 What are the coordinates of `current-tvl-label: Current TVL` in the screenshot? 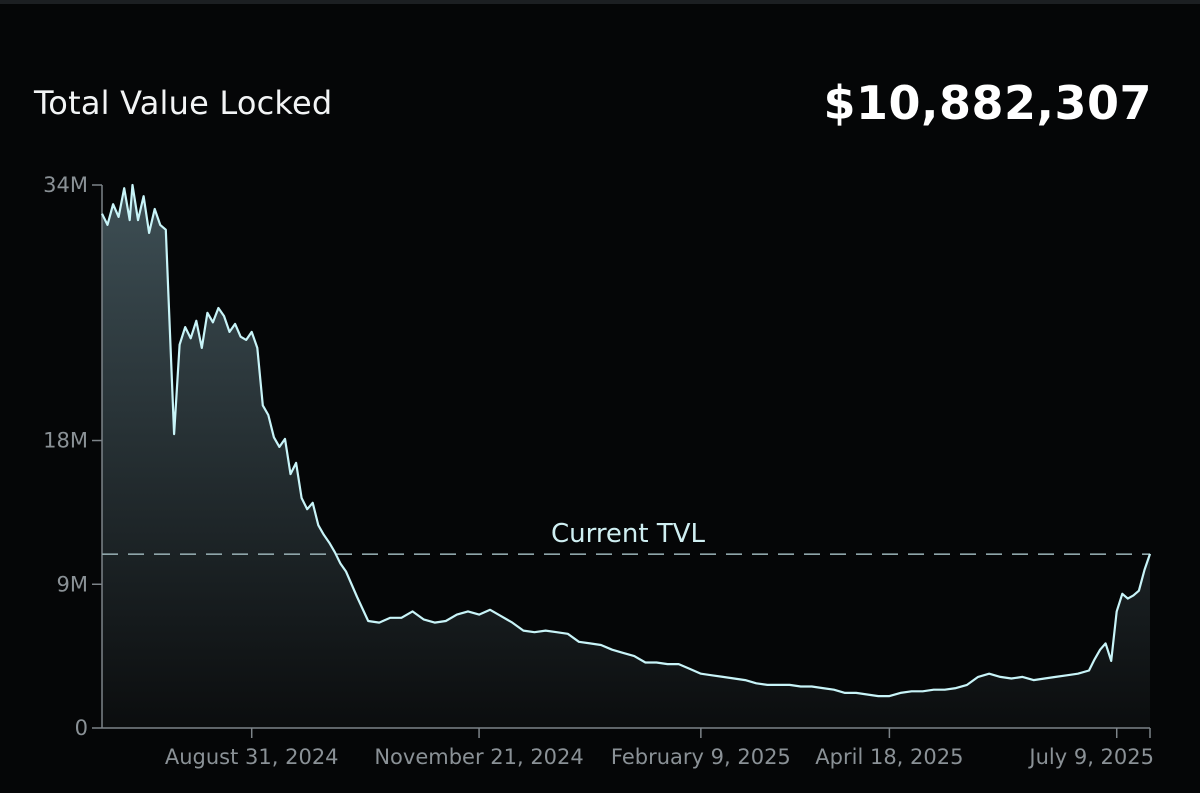 It's located at (628, 534).